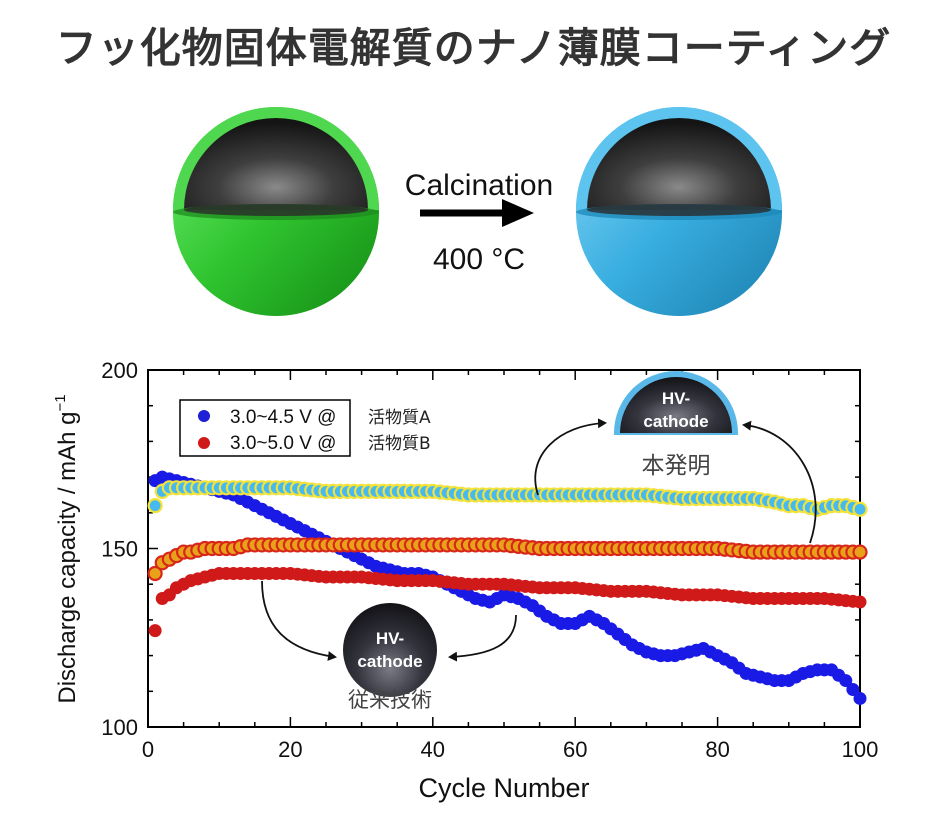 This screenshot has width=947, height=829. I want to click on calcination-arrow: Calcination 400 °C, so click(479, 222).